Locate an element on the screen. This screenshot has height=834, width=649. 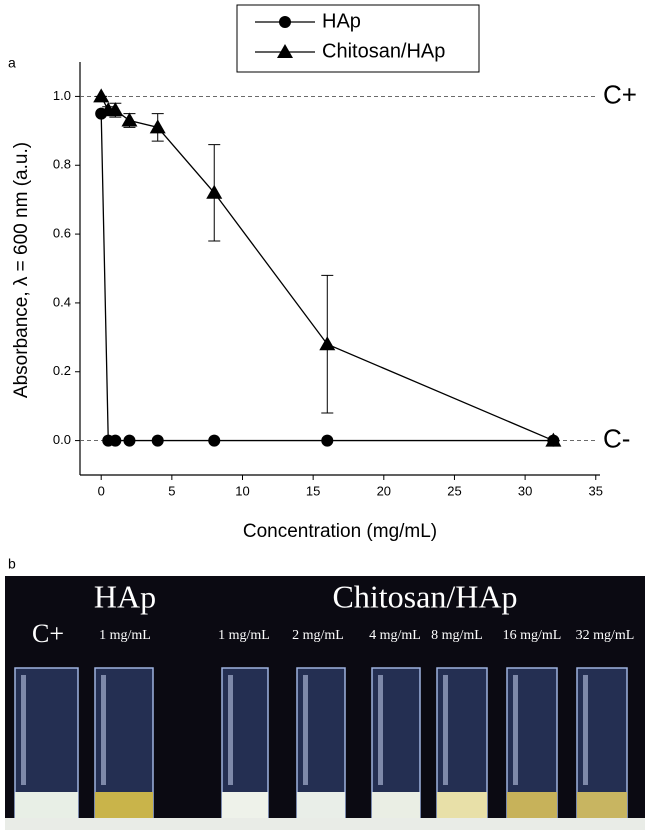
x-tick-label: 30 is located at coordinates (525, 490).